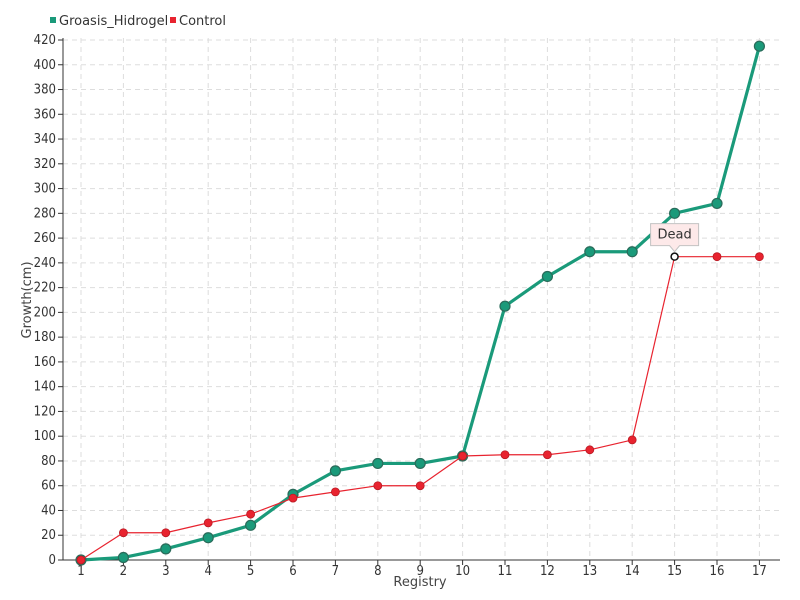  I want to click on x-tick-label: 10, so click(462, 571).